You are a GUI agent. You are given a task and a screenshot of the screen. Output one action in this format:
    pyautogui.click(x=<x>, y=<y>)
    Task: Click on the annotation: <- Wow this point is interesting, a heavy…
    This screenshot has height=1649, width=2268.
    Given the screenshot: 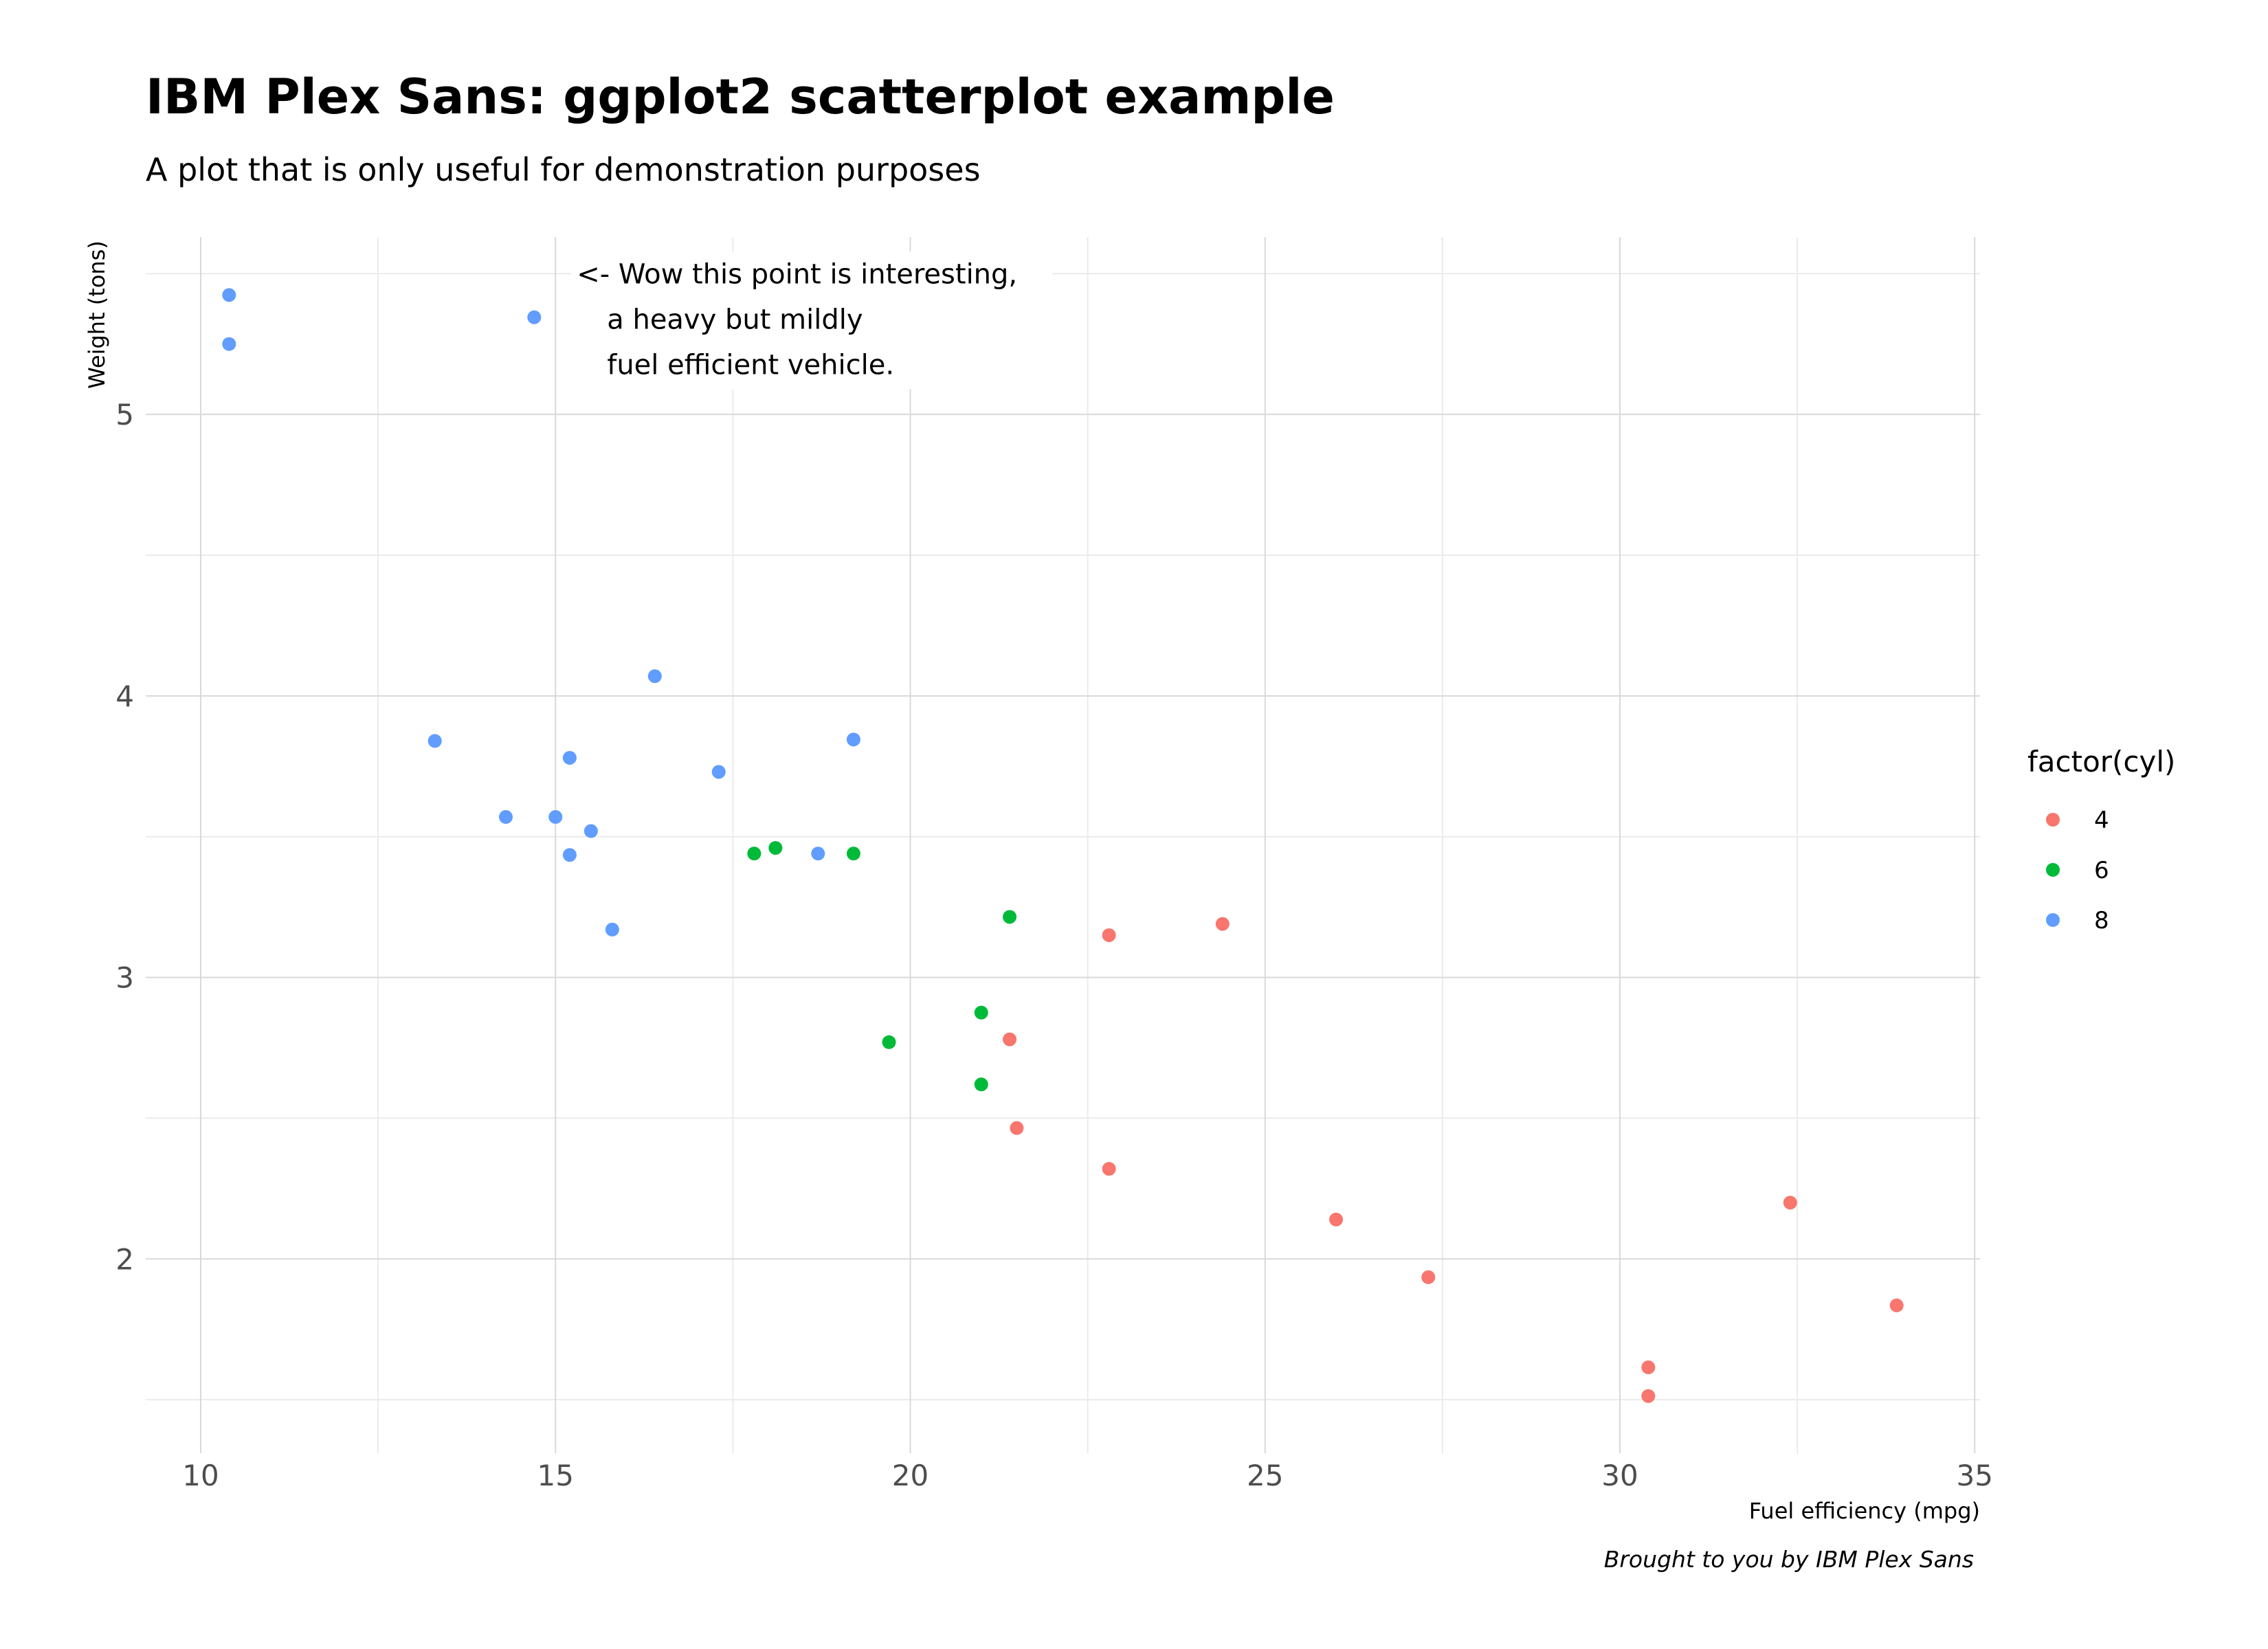 What is the action you would take?
    pyautogui.click(x=797, y=319)
    